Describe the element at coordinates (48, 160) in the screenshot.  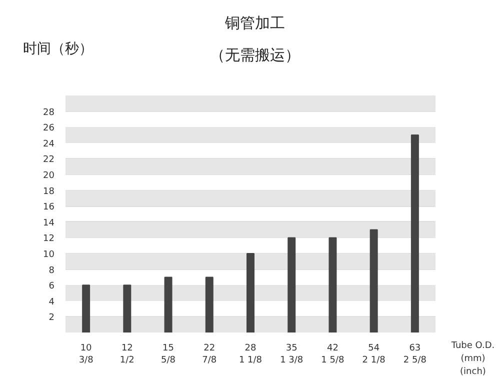
I see `y-tick-label: 22` at that location.